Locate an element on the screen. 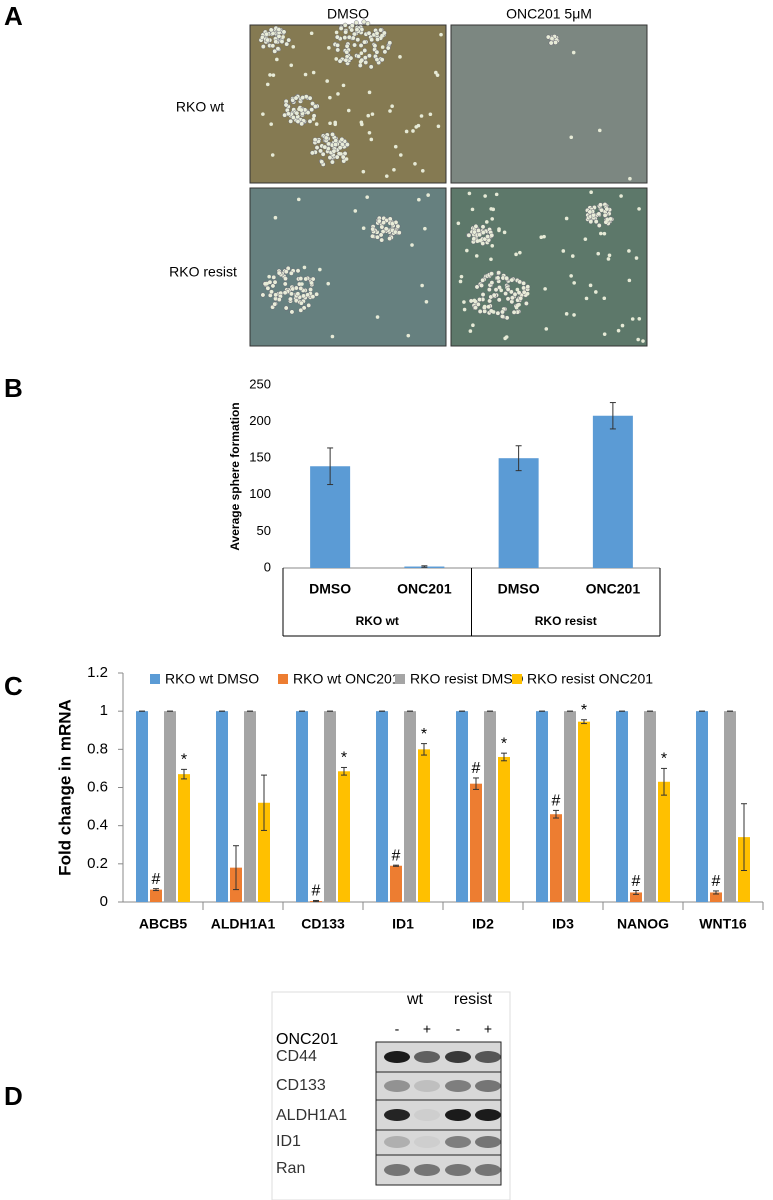  band-label: ID1 is located at coordinates (288, 1141).